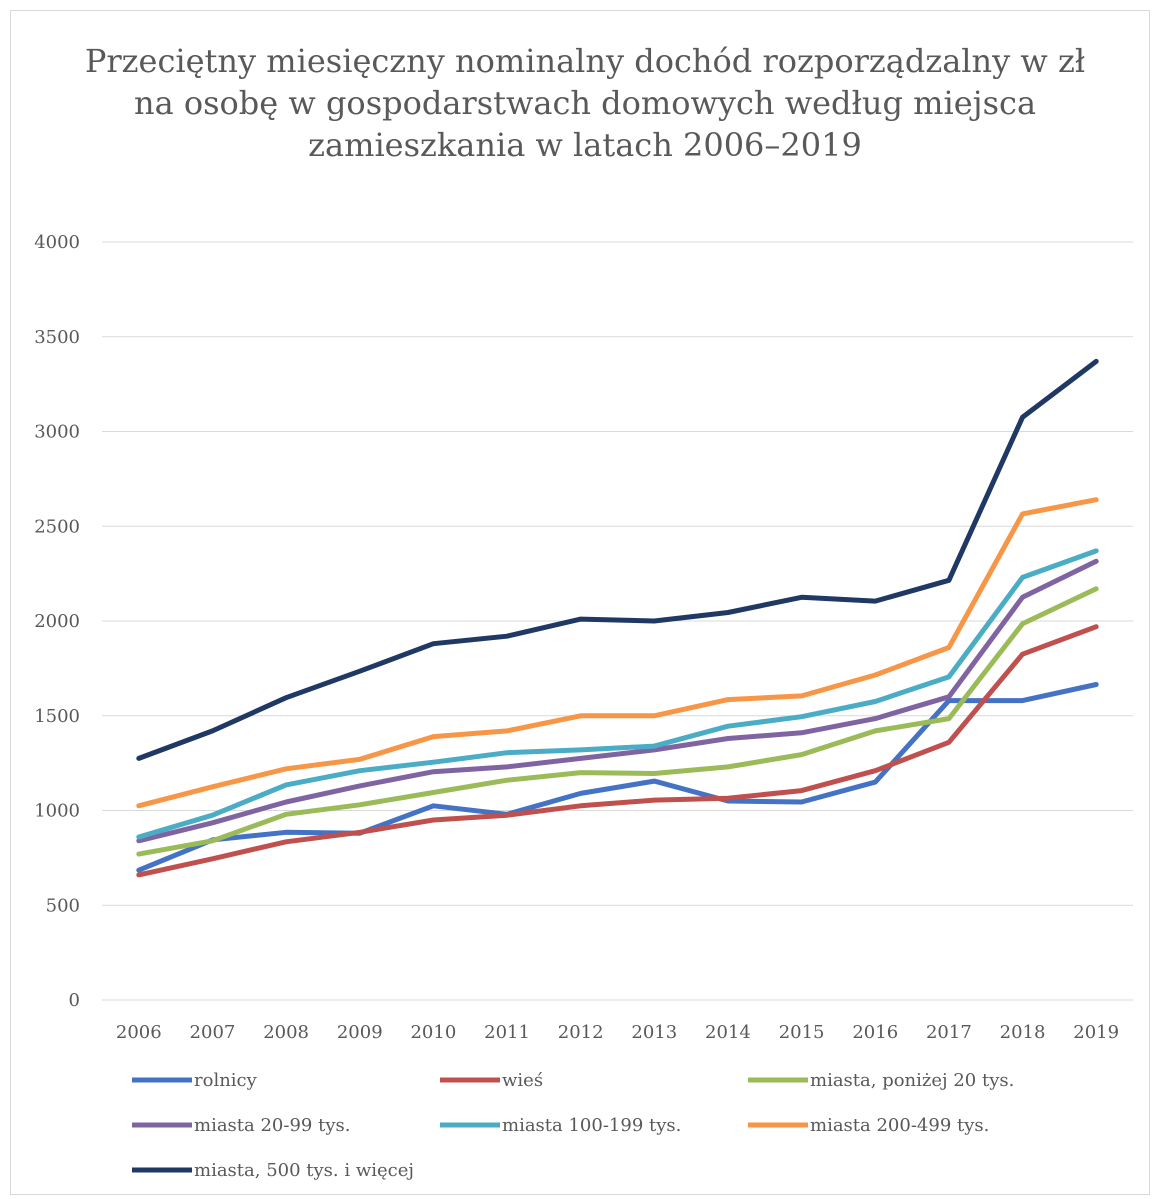  What do you see at coordinates (57, 811) in the screenshot?
I see `y-tick-label: 1000` at bounding box center [57, 811].